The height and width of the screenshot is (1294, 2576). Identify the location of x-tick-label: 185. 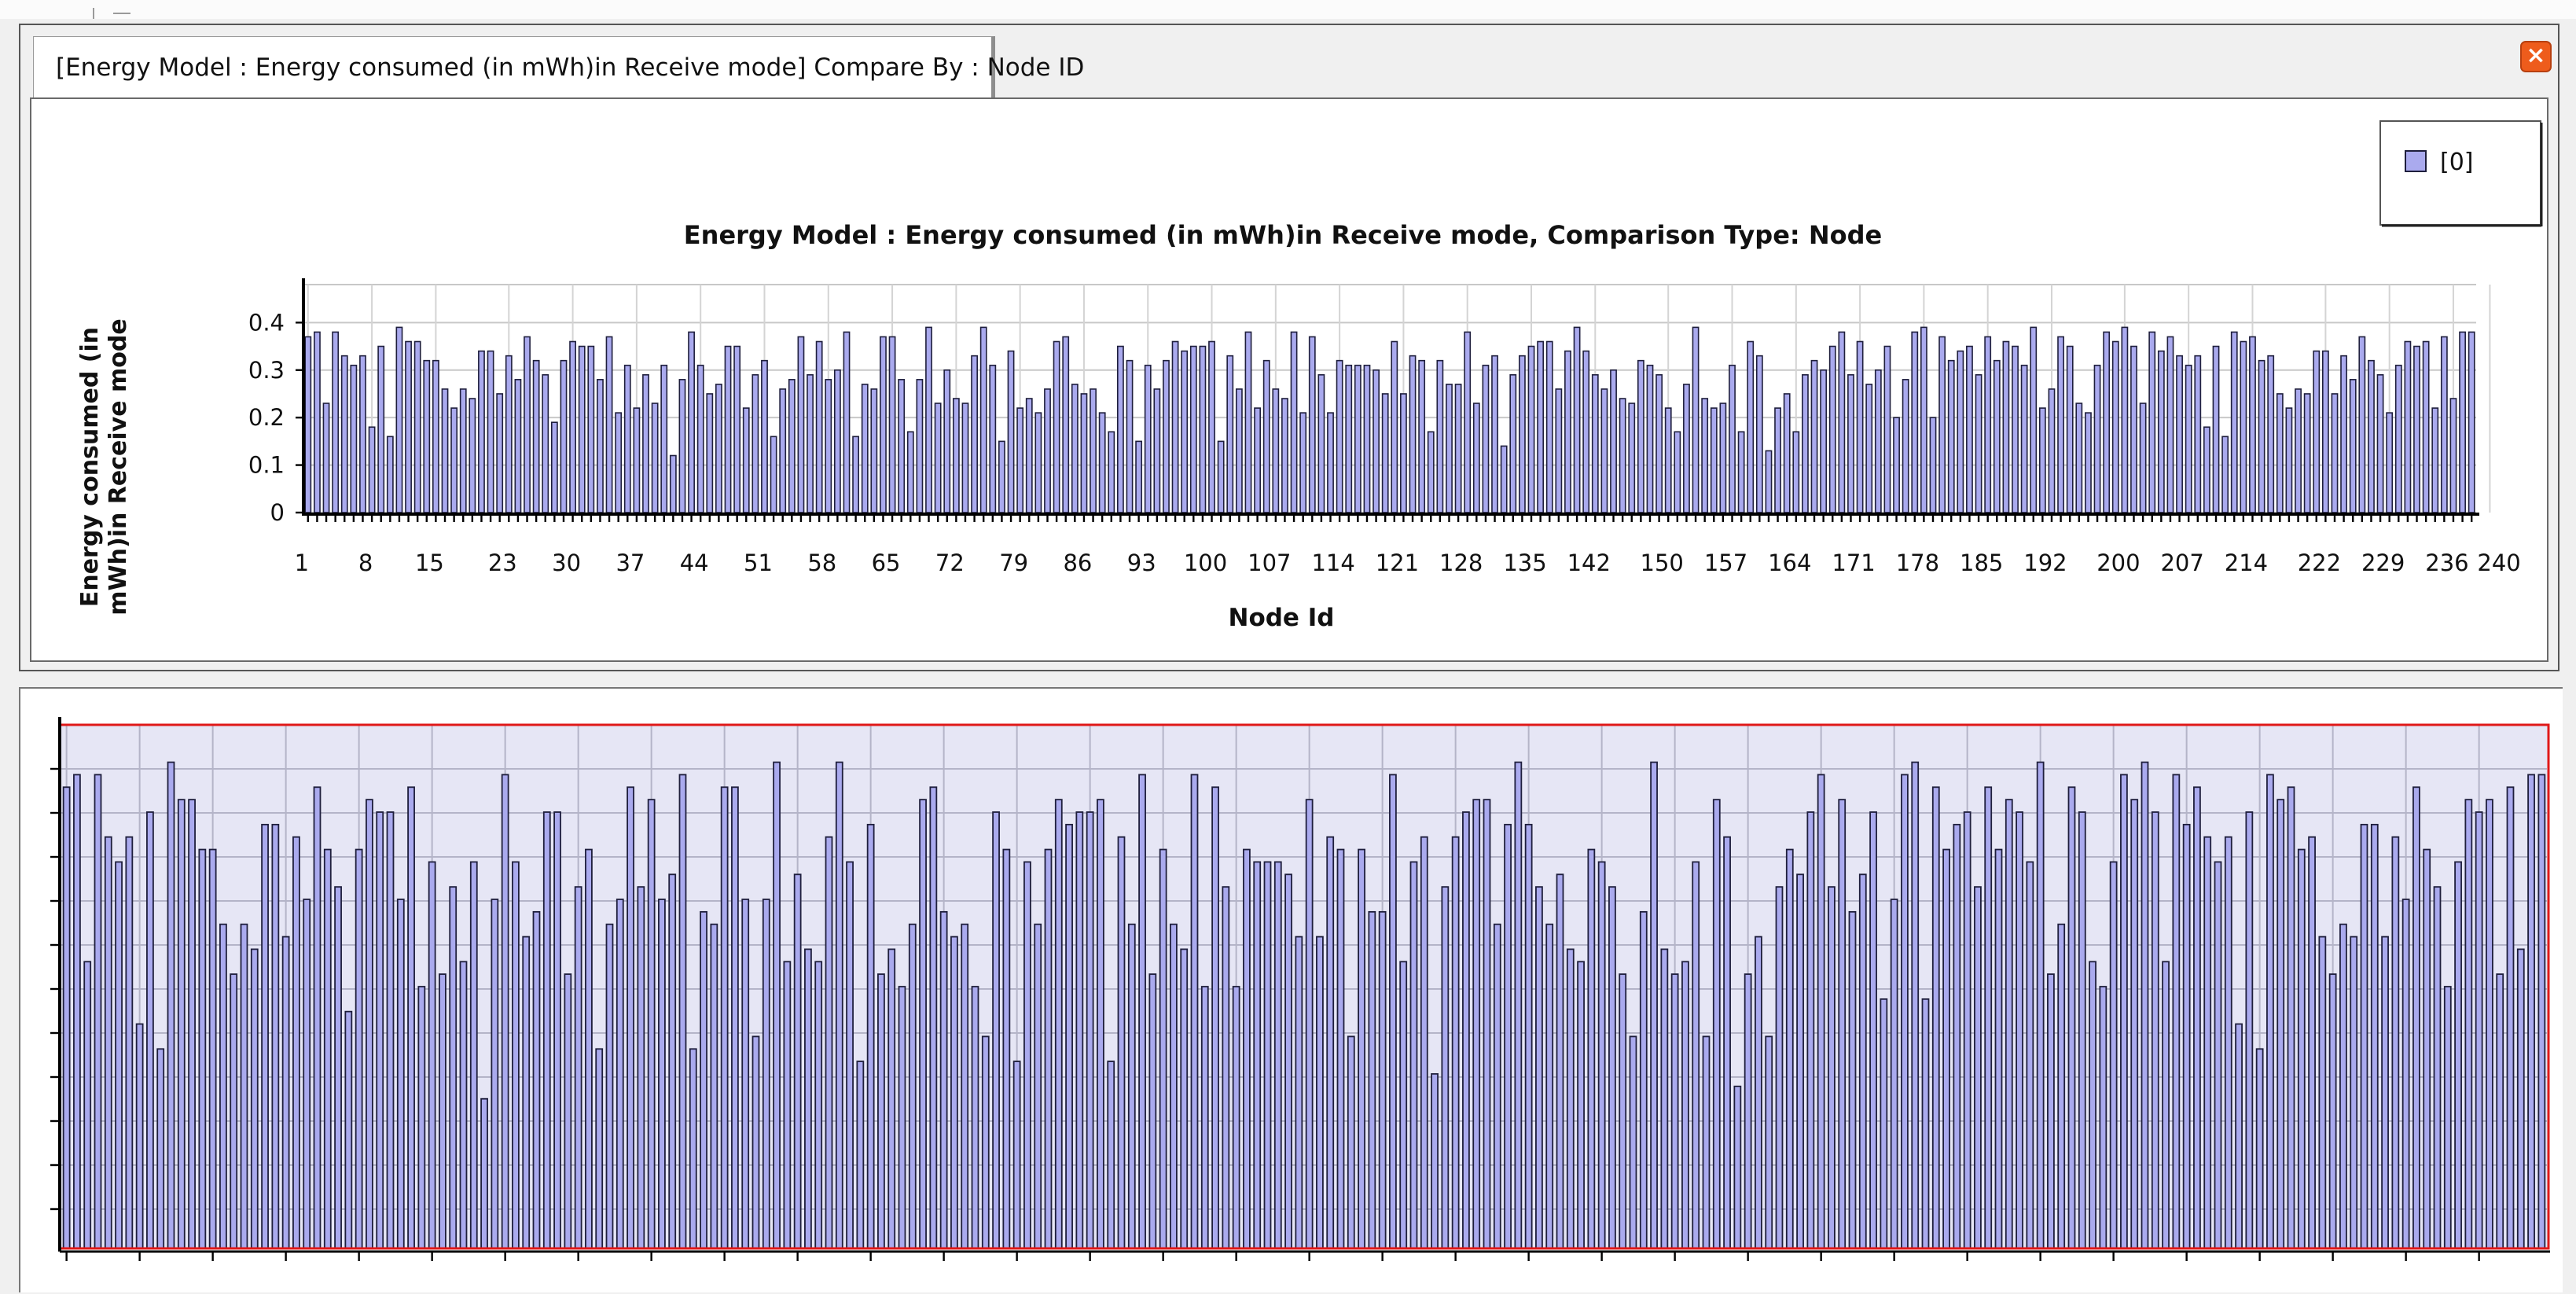
(1981, 563).